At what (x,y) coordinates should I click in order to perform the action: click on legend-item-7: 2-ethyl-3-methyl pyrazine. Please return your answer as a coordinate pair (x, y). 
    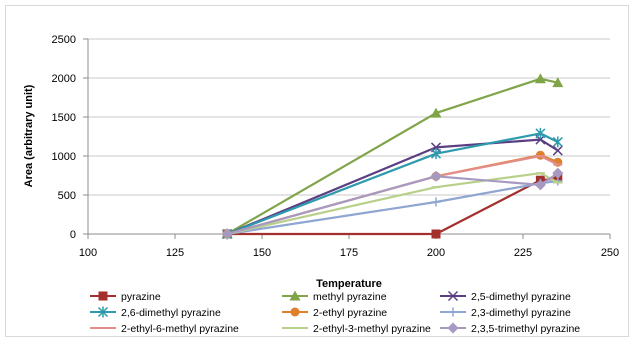
    Looking at the image, I should click on (356, 329).